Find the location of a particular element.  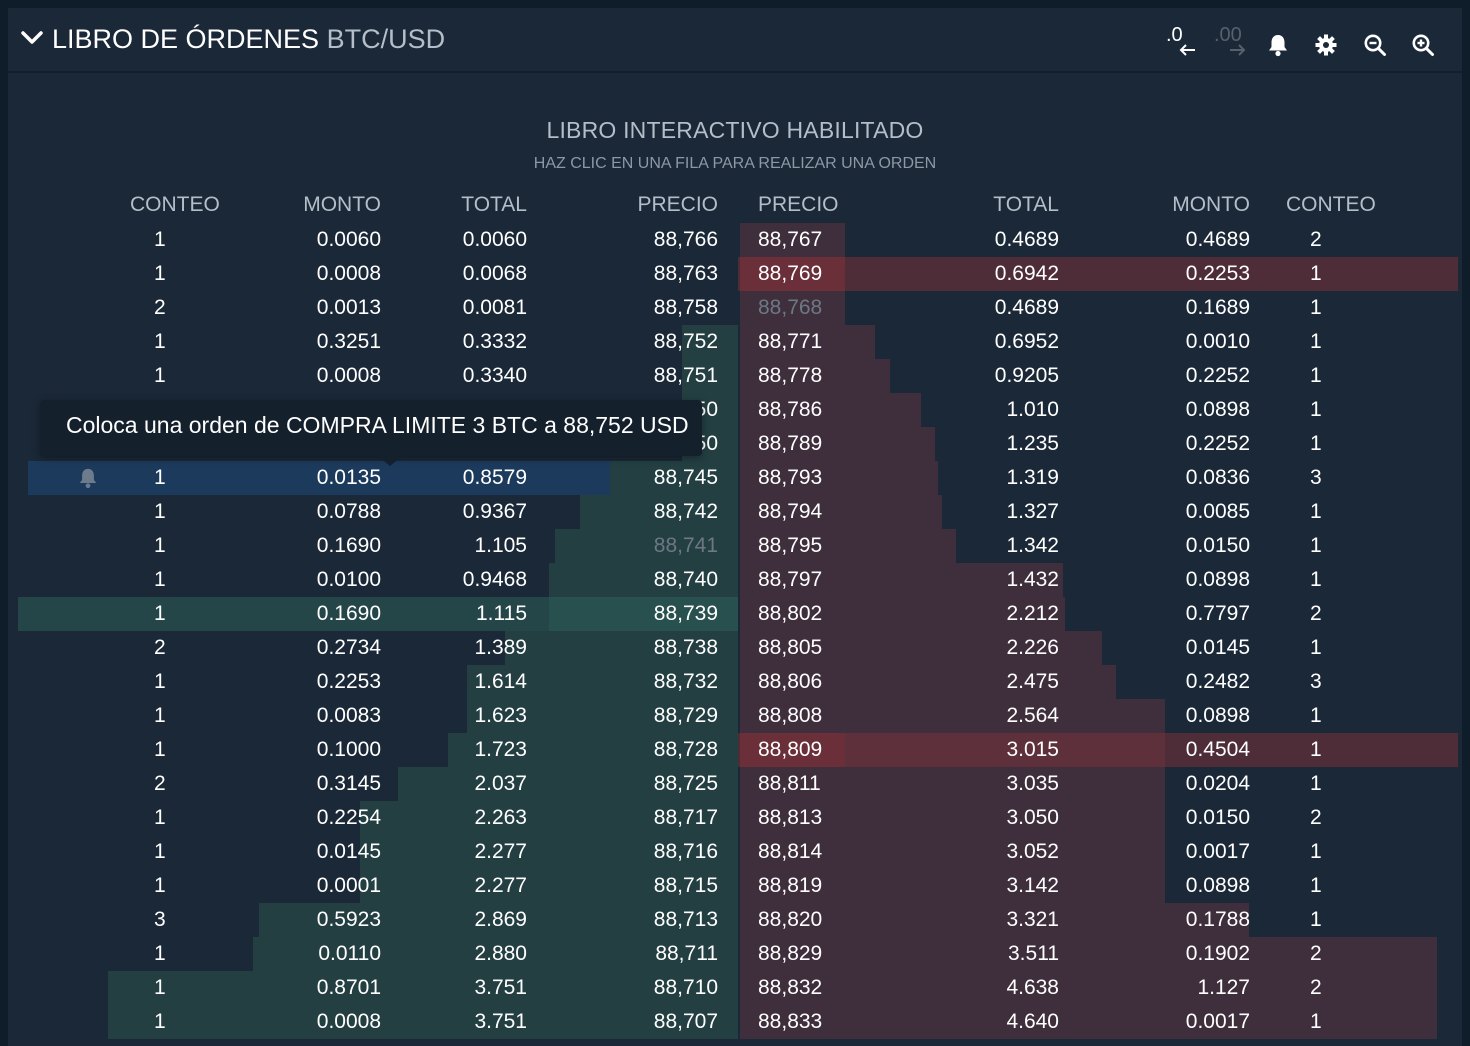

ask-price: 88,793 is located at coordinates (790, 477).